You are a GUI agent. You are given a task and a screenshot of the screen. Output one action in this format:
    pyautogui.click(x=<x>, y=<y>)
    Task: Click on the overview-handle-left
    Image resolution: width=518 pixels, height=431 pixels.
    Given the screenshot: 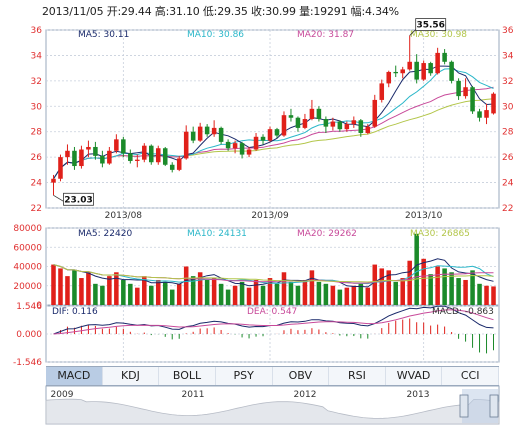 What is the action you would take?
    pyautogui.click(x=464, y=406)
    